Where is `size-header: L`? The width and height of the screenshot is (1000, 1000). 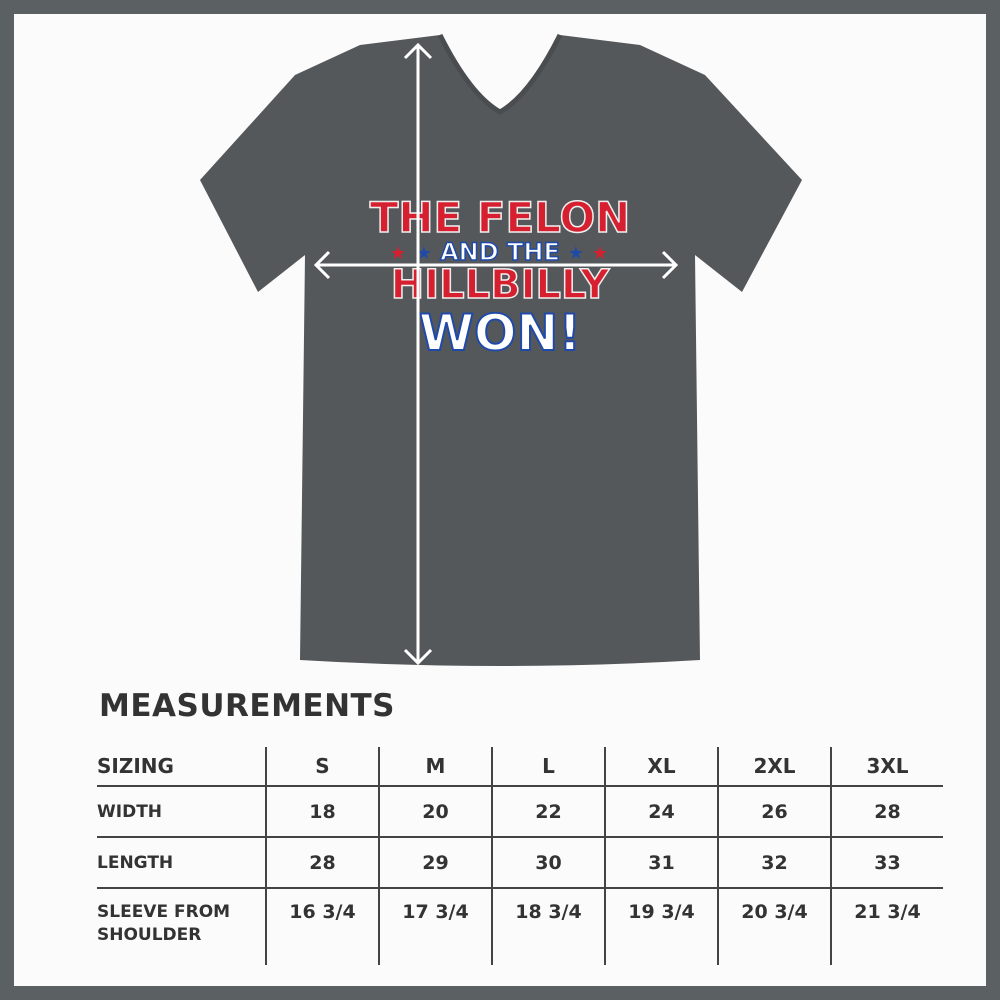
size-header: L is located at coordinates (548, 767).